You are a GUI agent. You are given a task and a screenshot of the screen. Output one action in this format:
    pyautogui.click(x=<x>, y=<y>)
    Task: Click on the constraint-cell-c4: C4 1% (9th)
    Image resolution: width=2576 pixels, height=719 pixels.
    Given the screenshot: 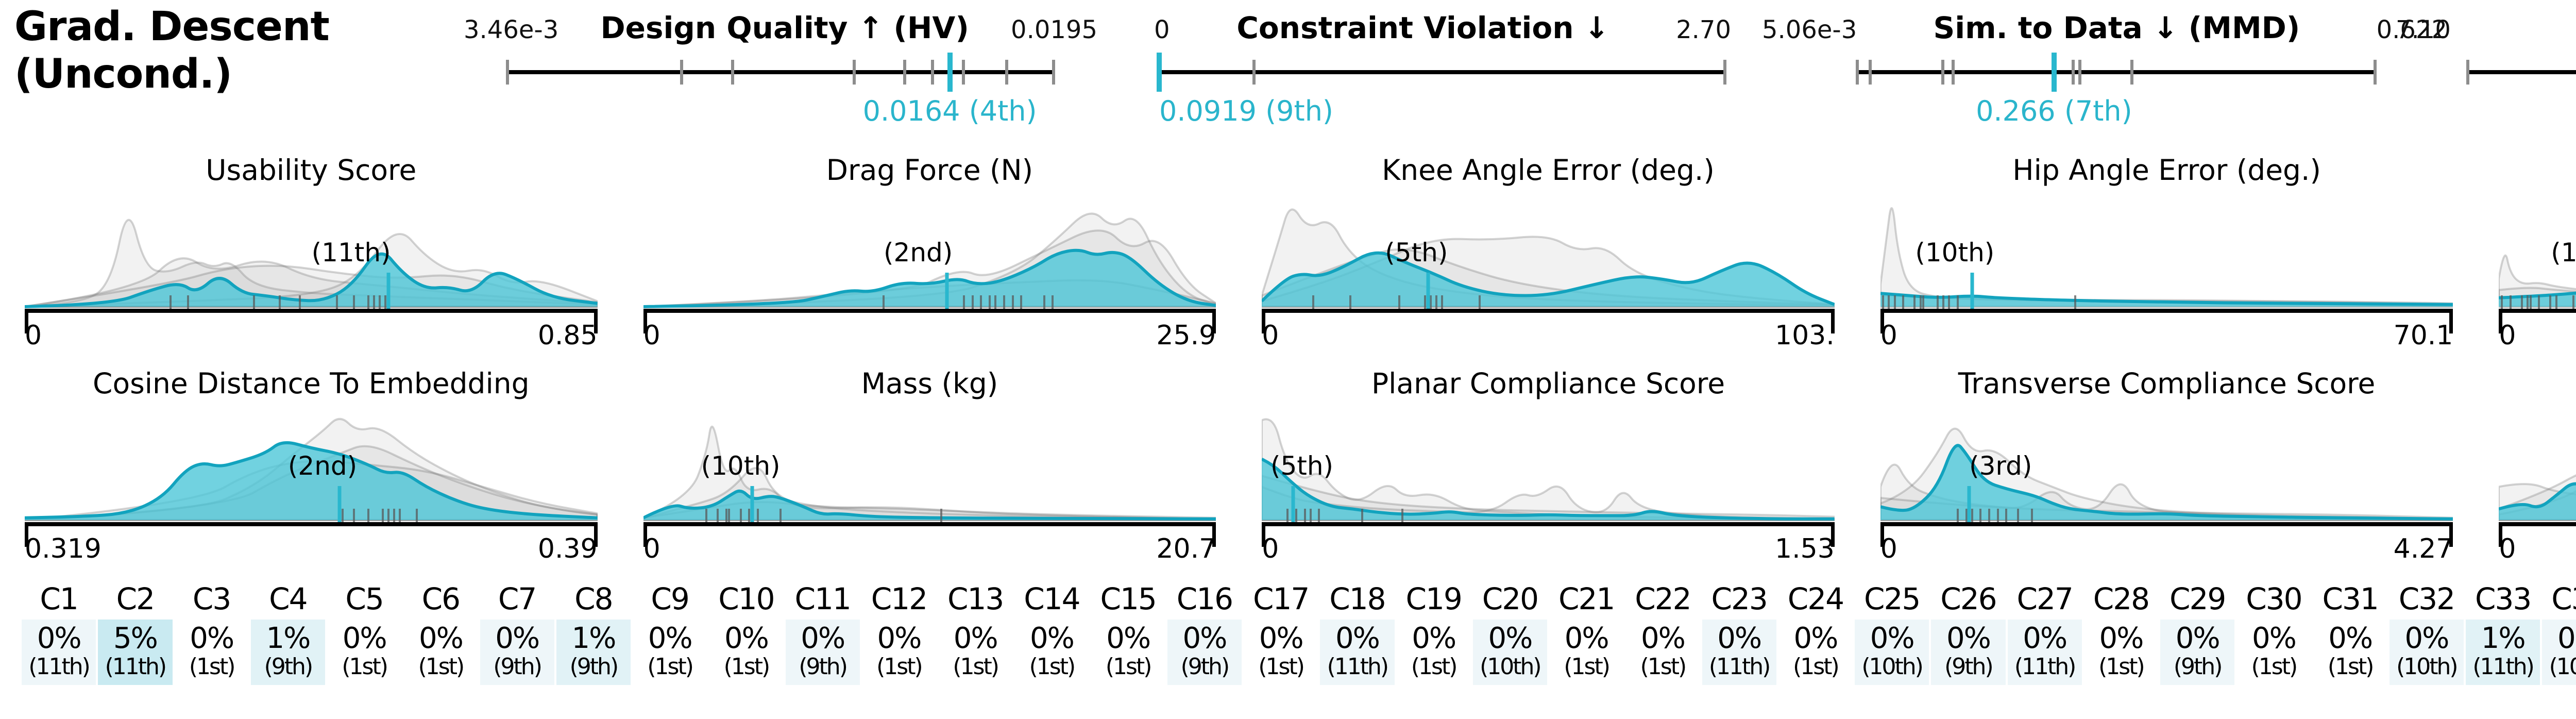 What is the action you would take?
    pyautogui.click(x=288, y=633)
    